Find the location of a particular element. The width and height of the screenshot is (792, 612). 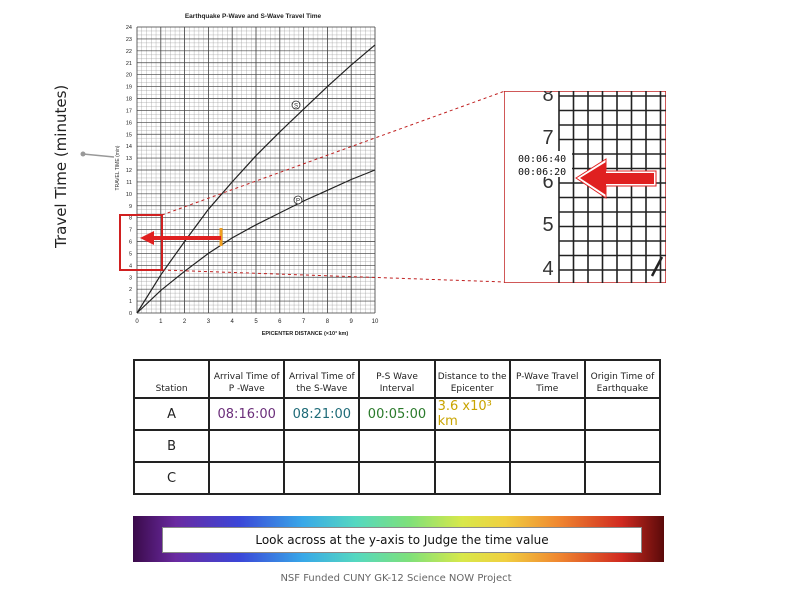

p-curve-marker is located at coordinates (298, 200).